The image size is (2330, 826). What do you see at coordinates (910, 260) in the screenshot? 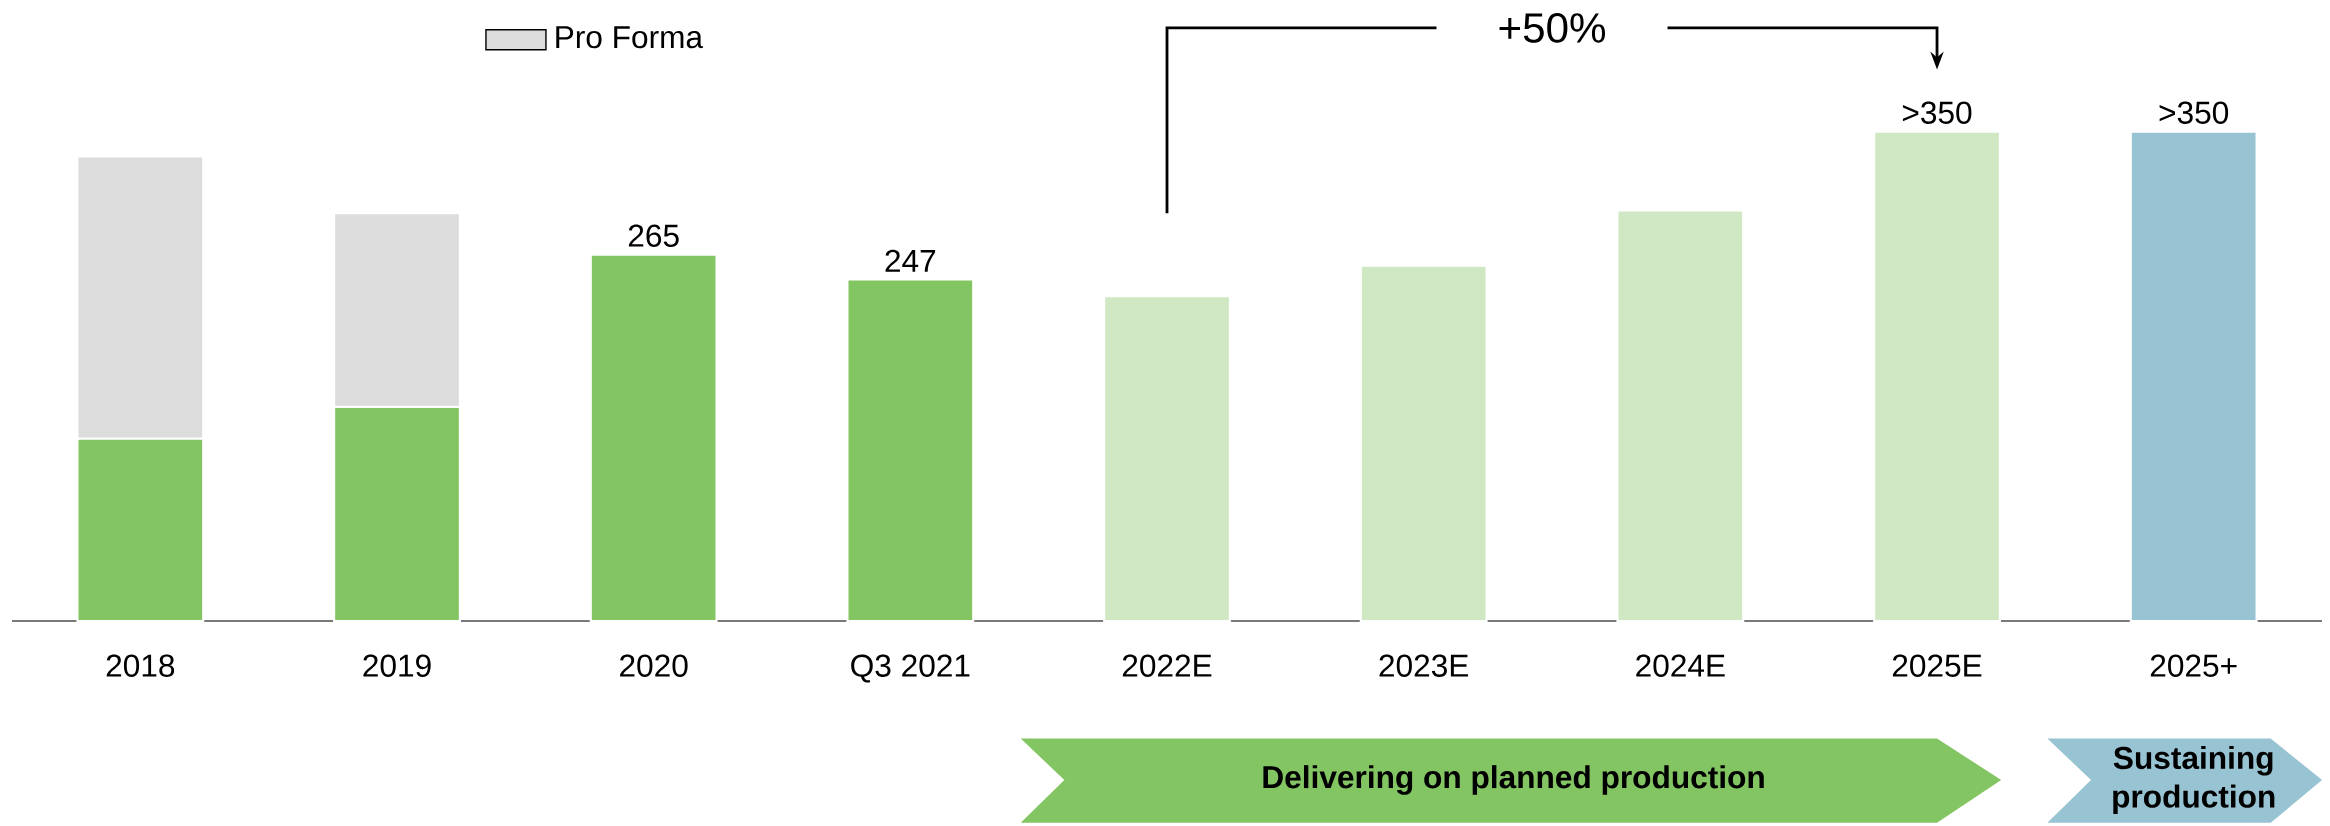
I see `data-label: 247` at bounding box center [910, 260].